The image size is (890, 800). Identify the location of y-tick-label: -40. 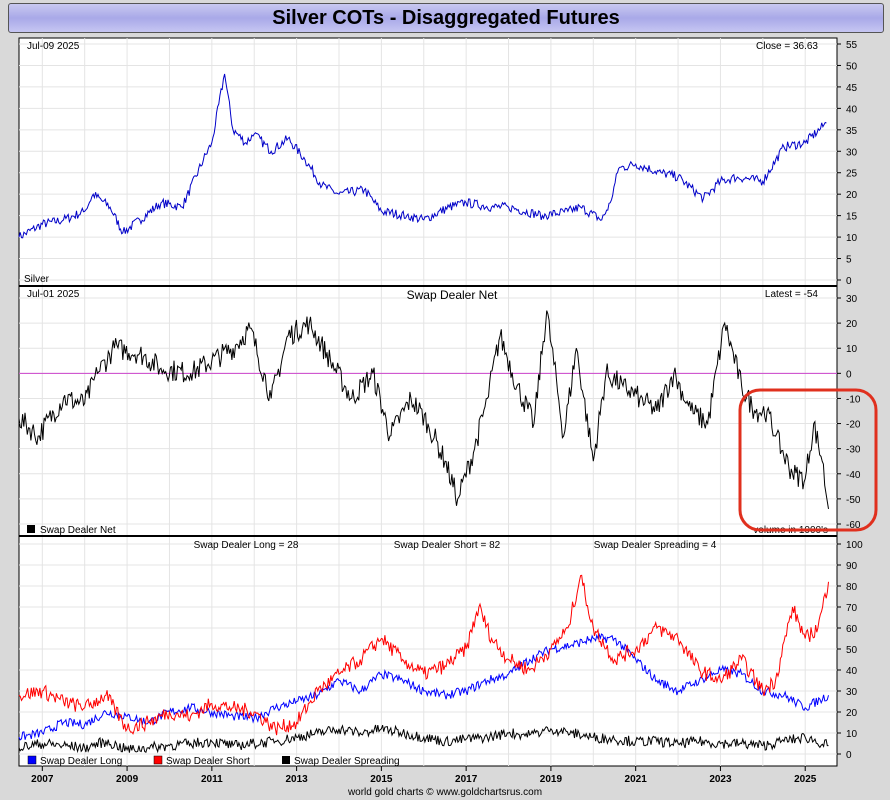
(853, 475).